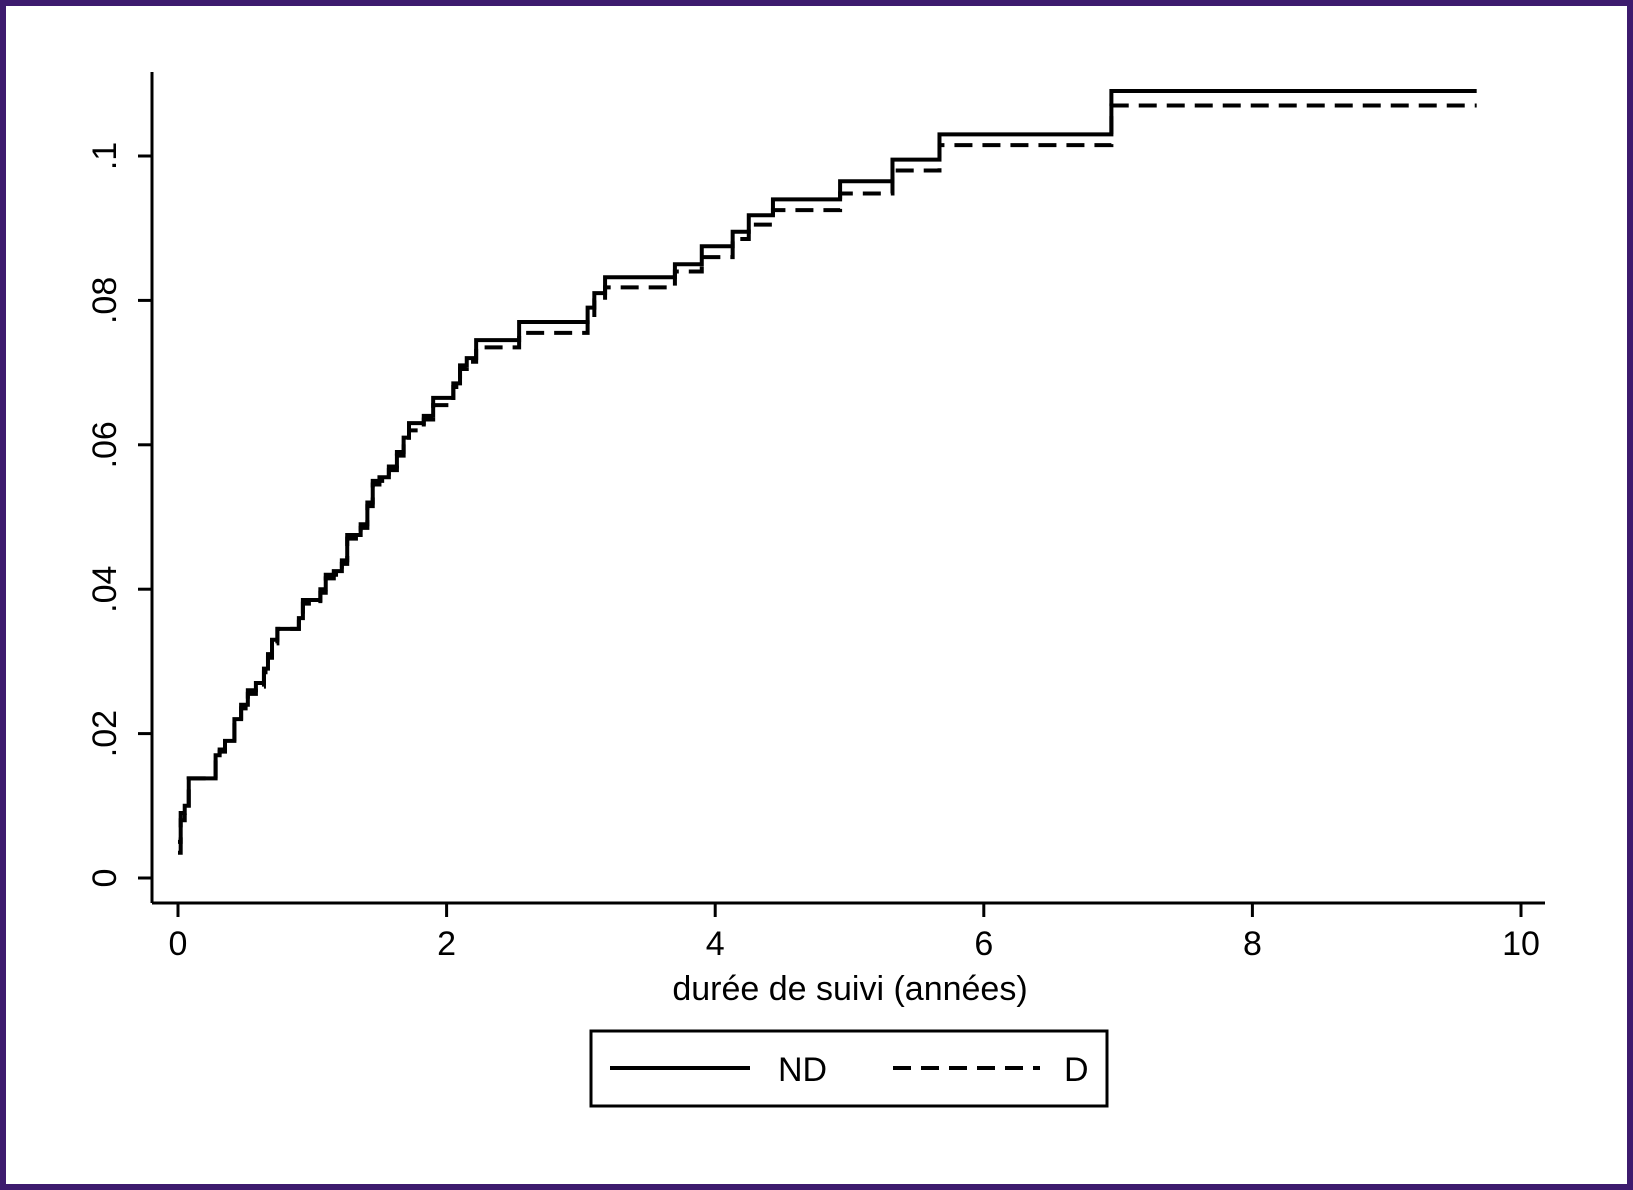  What do you see at coordinates (715, 944) in the screenshot?
I see `x-tick-label: 4` at bounding box center [715, 944].